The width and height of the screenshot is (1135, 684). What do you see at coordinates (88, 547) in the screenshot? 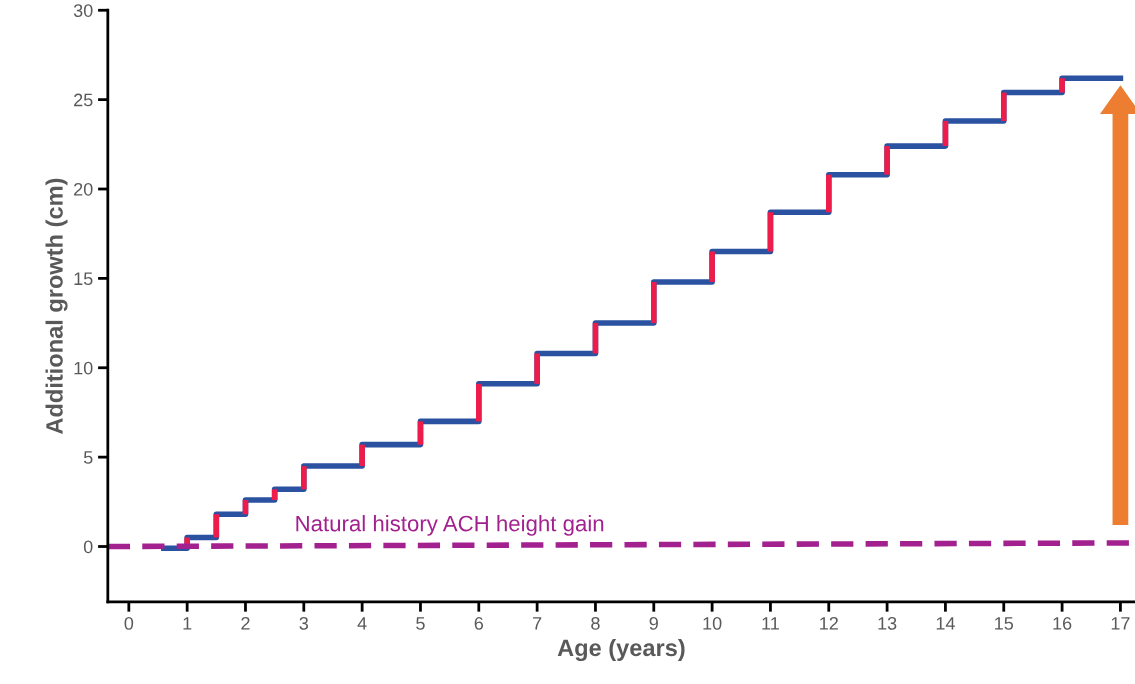
I see `y-tick-label: 0` at bounding box center [88, 547].